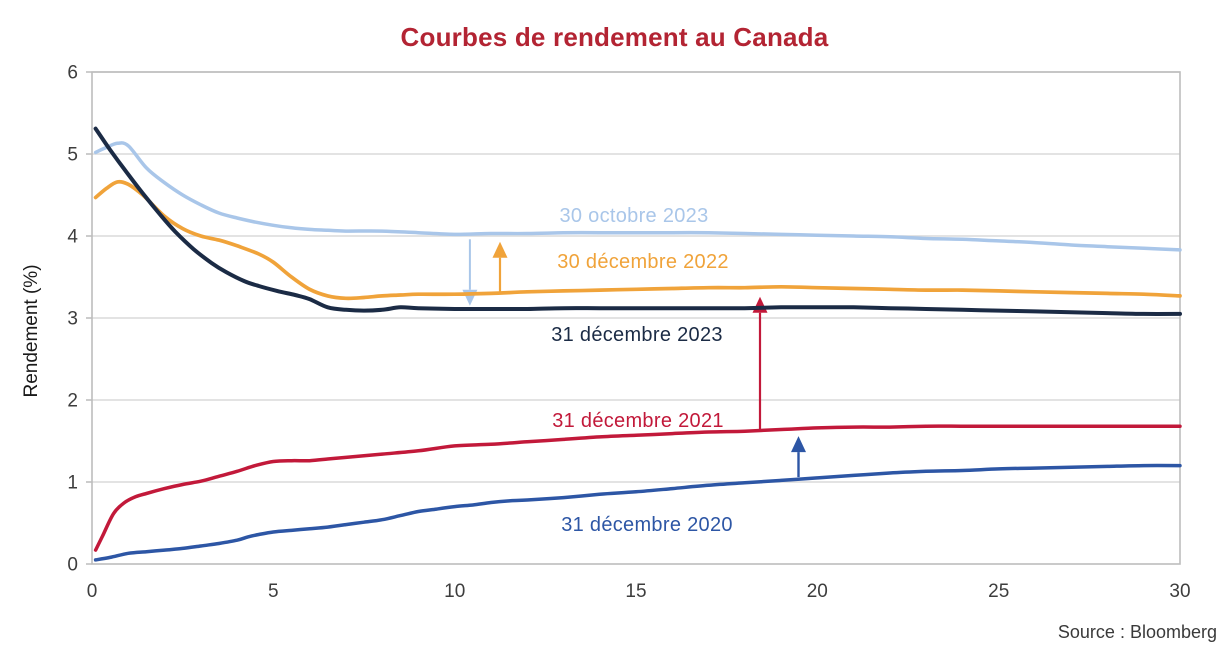  Describe the element at coordinates (643, 262) in the screenshot. I see `series-label-30-décembre-2022: 30 décembre 2022` at that location.